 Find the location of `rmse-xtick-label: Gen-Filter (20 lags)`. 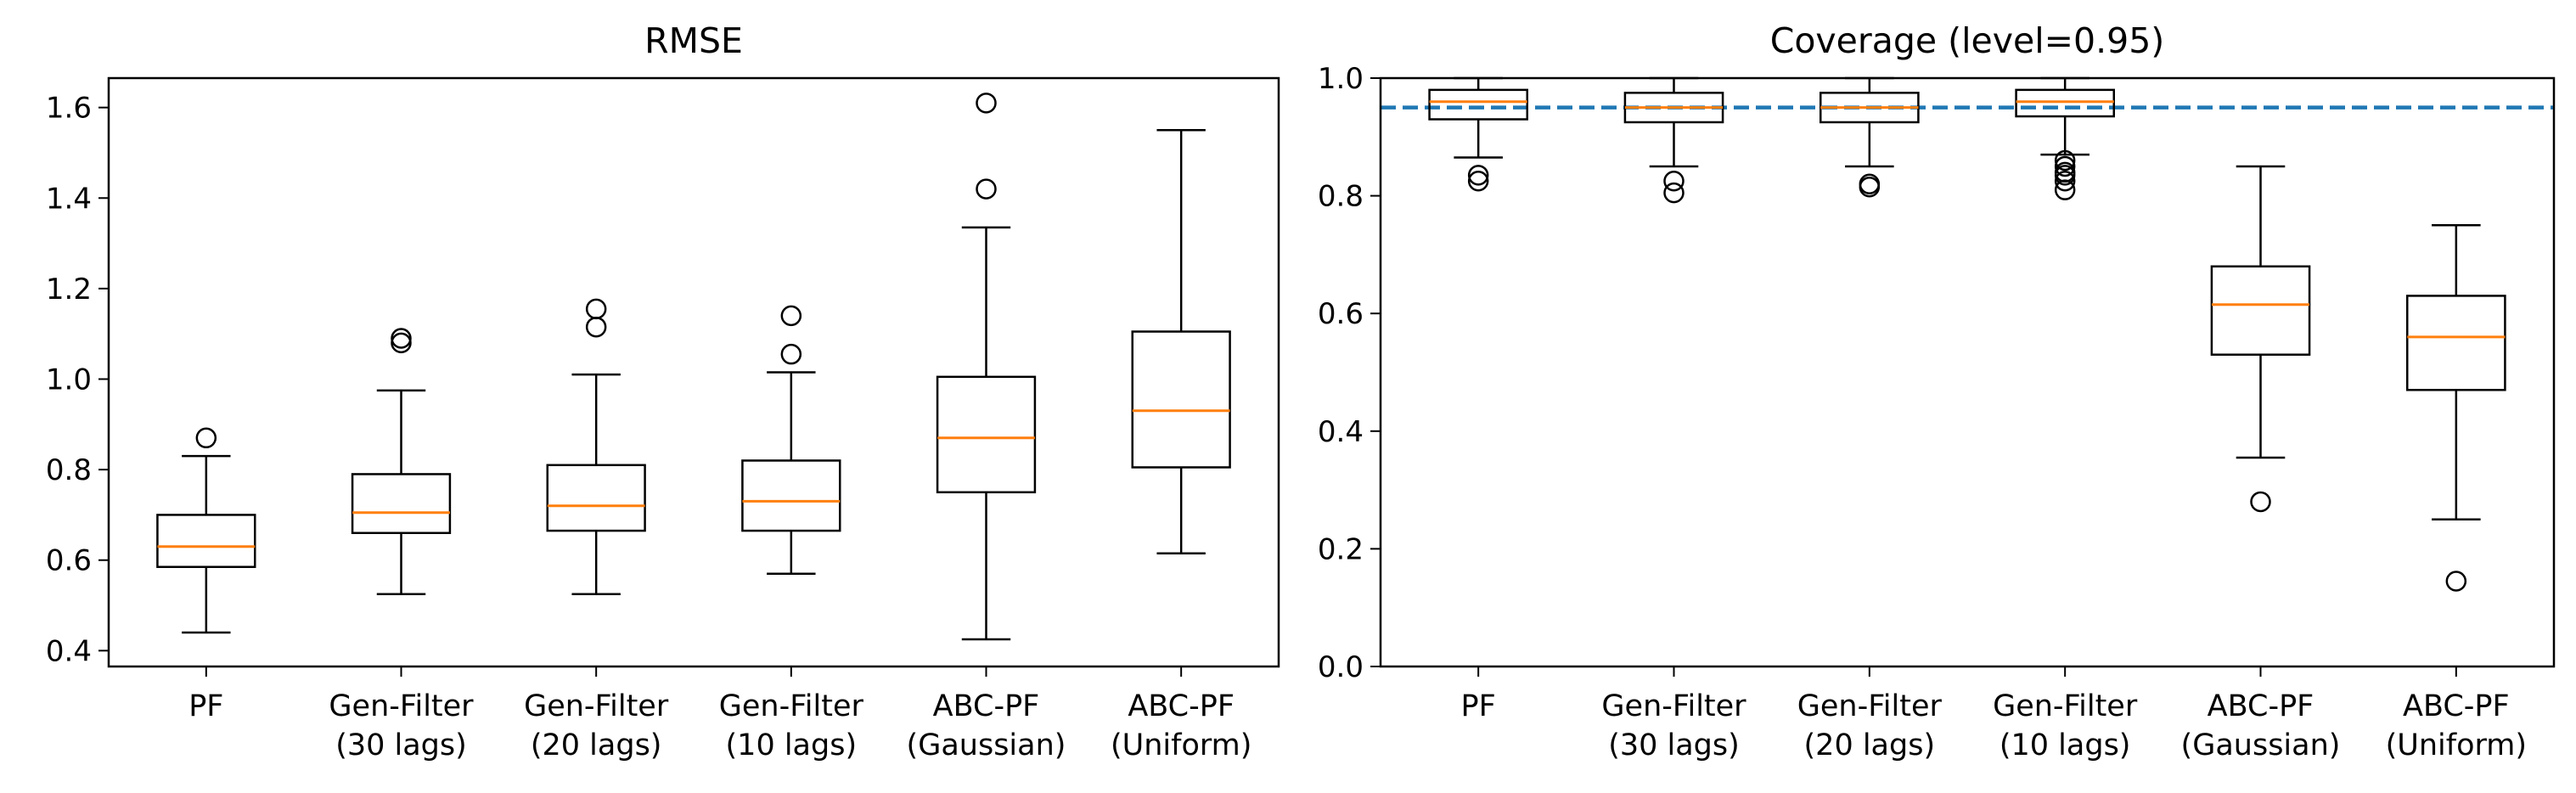

rmse-xtick-label: Gen-Filter (20 lags) is located at coordinates (596, 725).